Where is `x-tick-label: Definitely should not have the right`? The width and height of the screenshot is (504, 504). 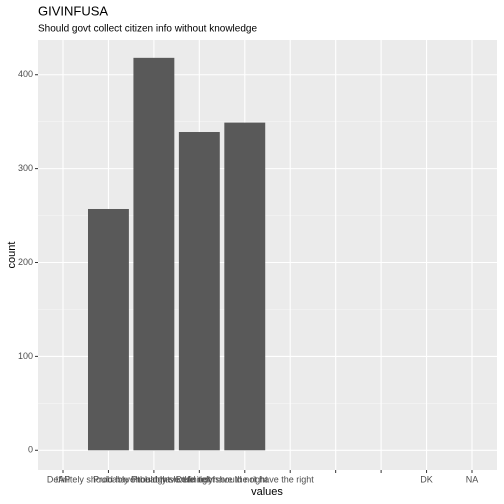
x-tick-label: Definitely should not have the right is located at coordinates (245, 479).